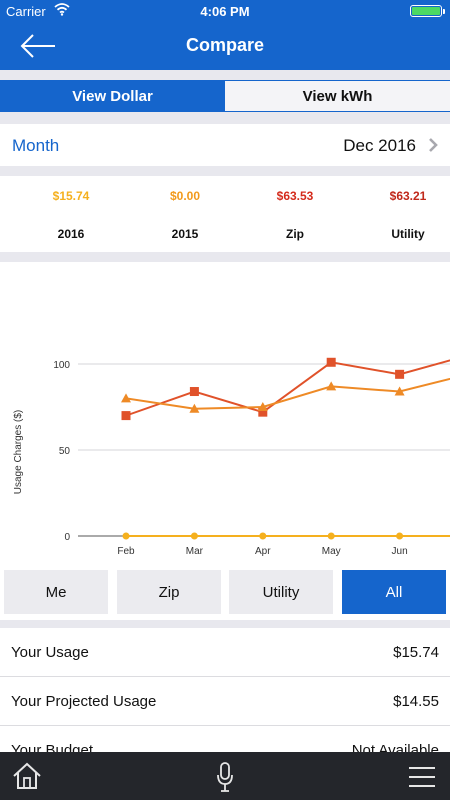  I want to click on comparison-filters: Me Zip Utility All, so click(225, 594).